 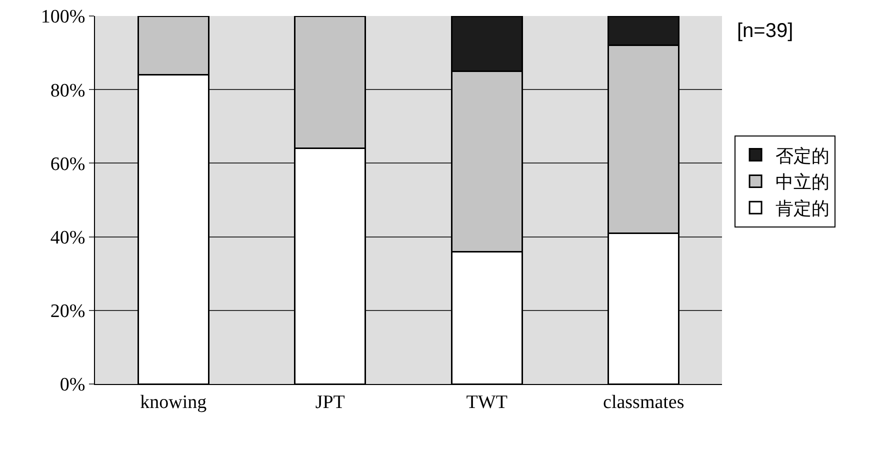 I want to click on y-tick-label: 100%, so click(x=63, y=17).